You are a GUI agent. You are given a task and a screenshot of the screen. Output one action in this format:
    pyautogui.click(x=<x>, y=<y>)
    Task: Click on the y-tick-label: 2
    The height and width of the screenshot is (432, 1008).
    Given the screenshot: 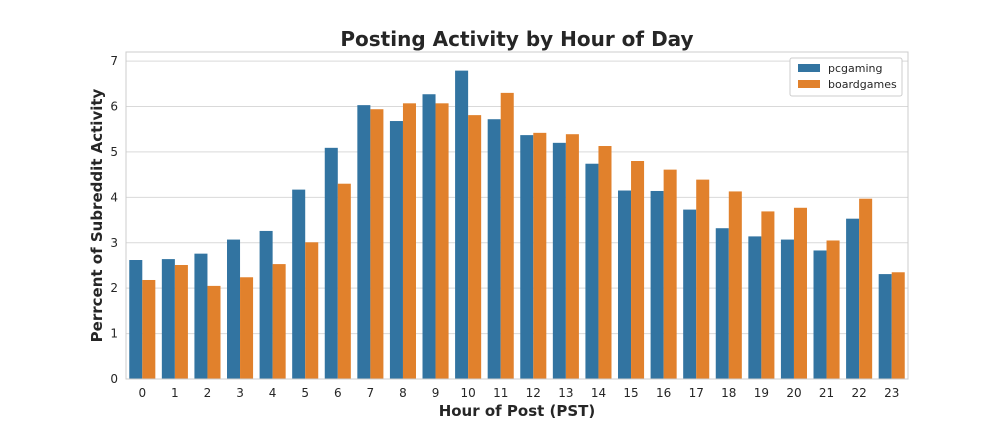 What is the action you would take?
    pyautogui.click(x=114, y=288)
    